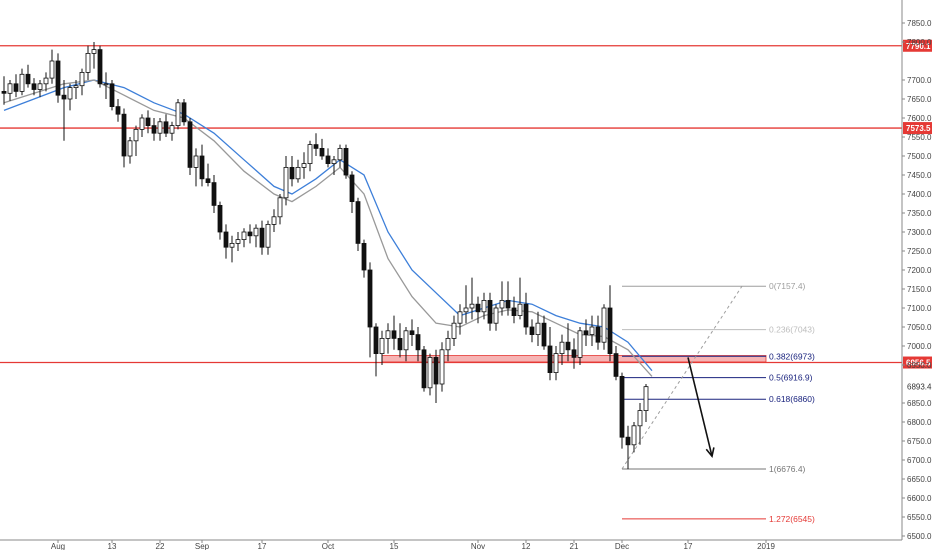 This screenshot has width=932, height=550. I want to click on time-tick-label: 21, so click(574, 546).